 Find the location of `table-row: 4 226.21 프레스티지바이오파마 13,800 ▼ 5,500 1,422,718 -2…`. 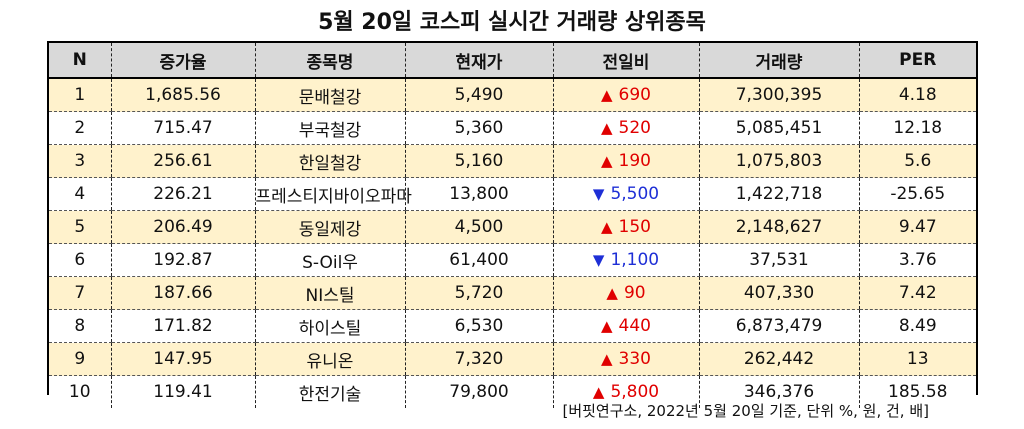

table-row: 4 226.21 프레스티지바이오파마 13,800 ▼ 5,500 1,422,718 -2… is located at coordinates (512, 194).